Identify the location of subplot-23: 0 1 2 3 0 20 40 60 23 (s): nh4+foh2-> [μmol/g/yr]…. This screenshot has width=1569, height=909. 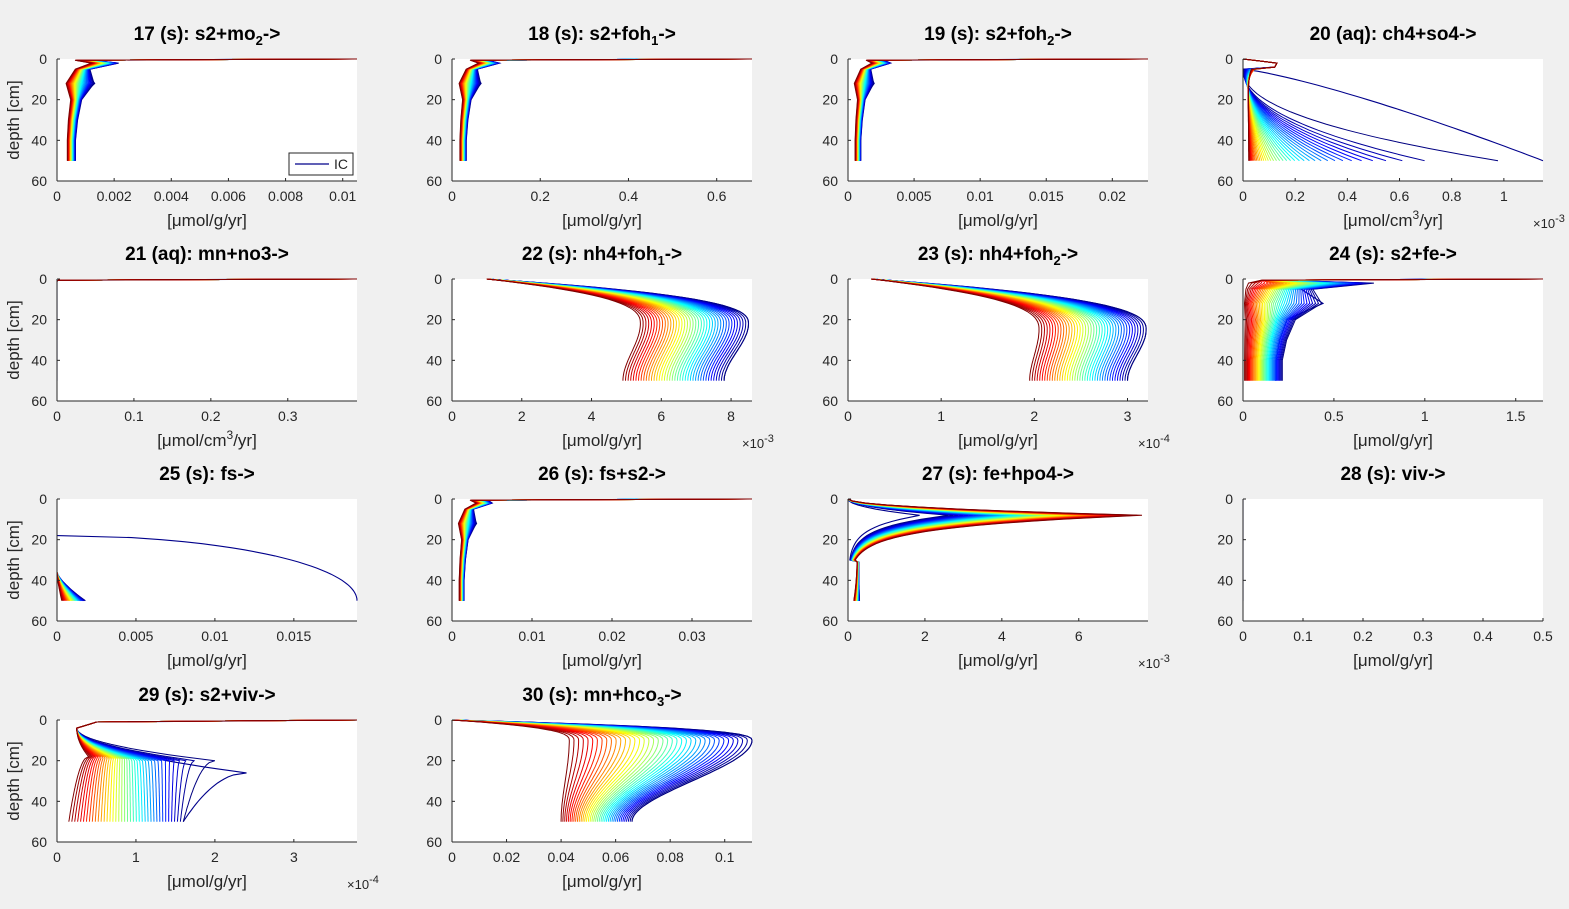
(995, 347).